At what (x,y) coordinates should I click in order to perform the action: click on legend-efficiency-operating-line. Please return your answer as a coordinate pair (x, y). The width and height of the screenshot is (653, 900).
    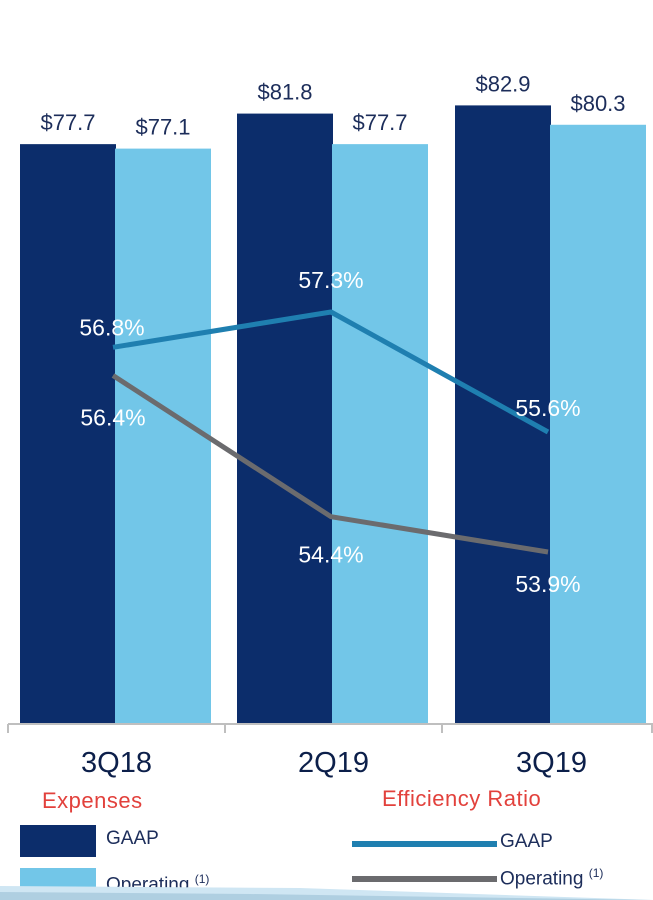
    Looking at the image, I should click on (424, 879).